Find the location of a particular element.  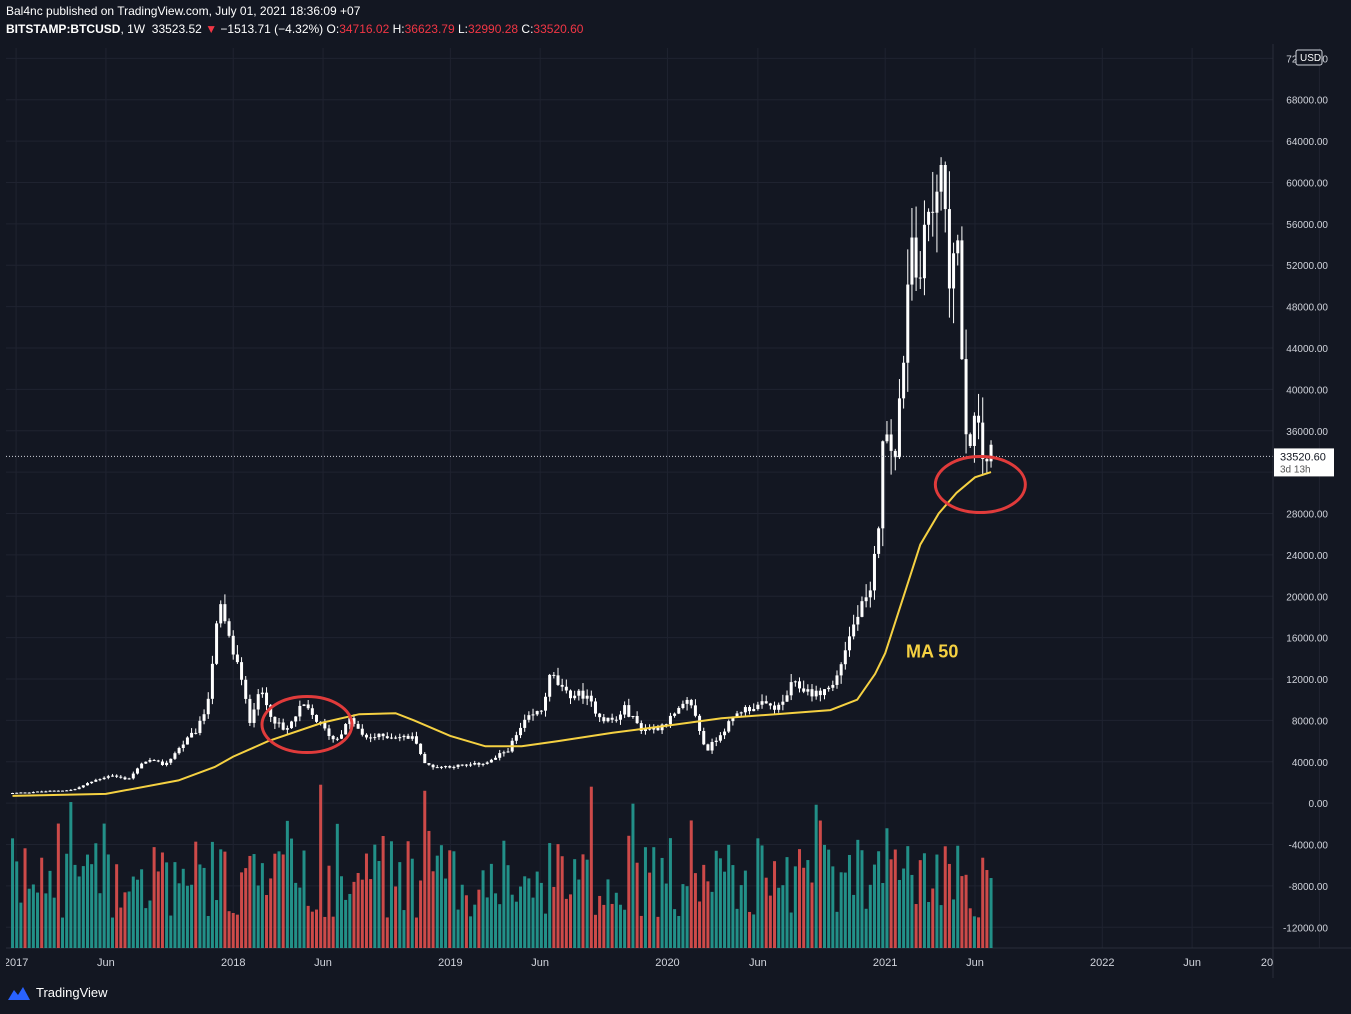

price-tick-label: 12000.00 is located at coordinates (1307, 680).